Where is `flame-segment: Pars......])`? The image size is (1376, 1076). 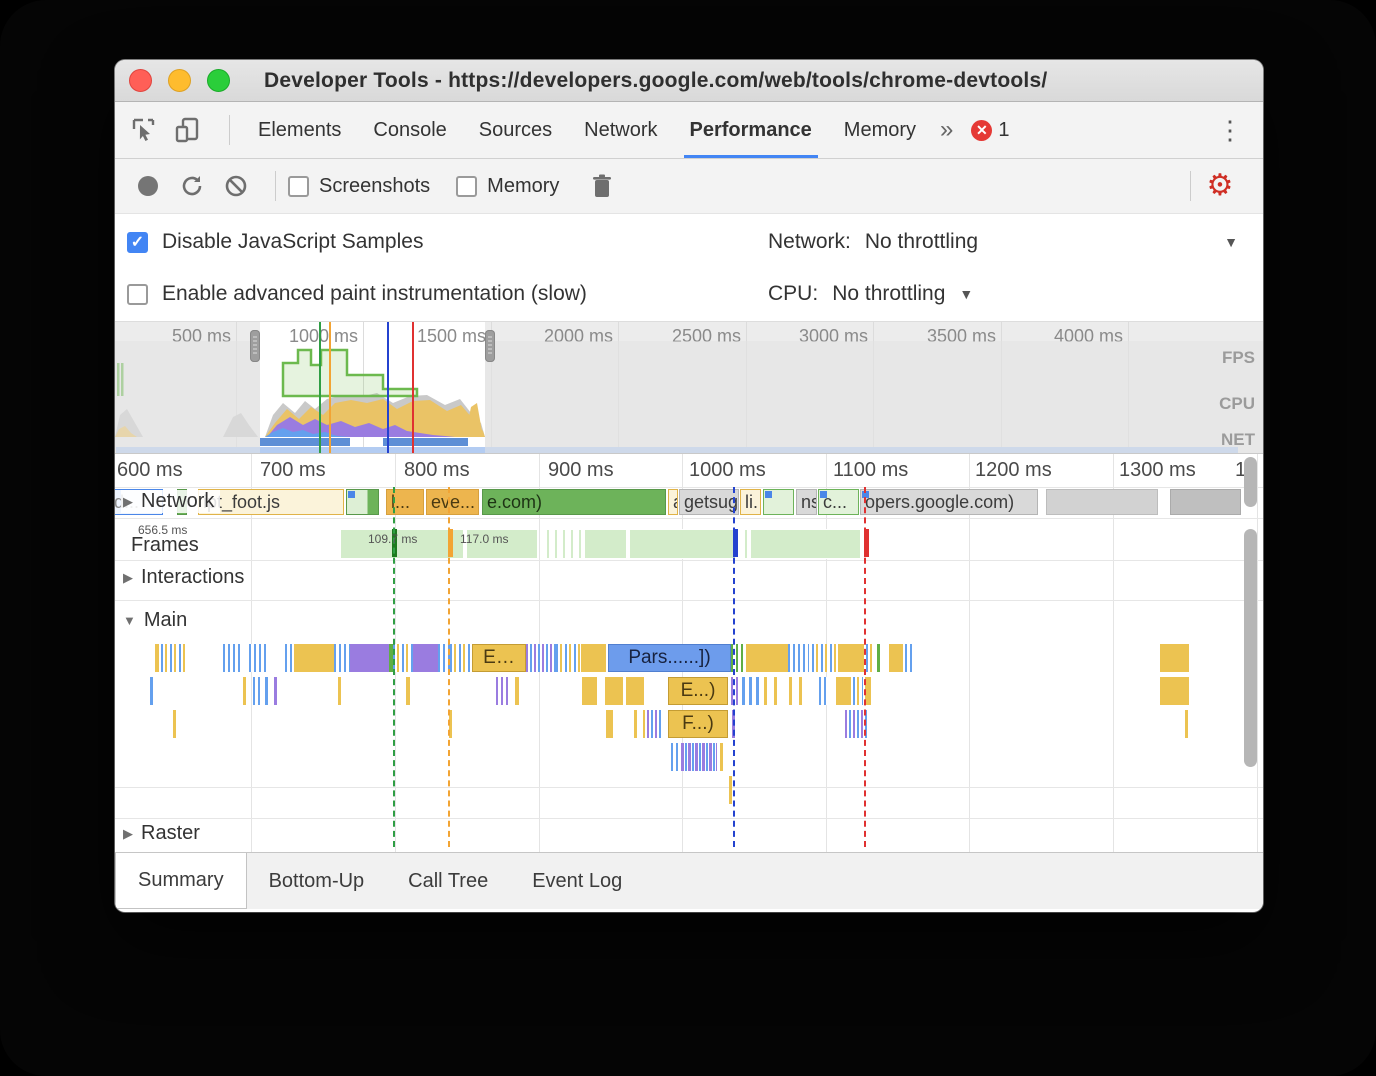
flame-segment: Pars......]) is located at coordinates (669, 658).